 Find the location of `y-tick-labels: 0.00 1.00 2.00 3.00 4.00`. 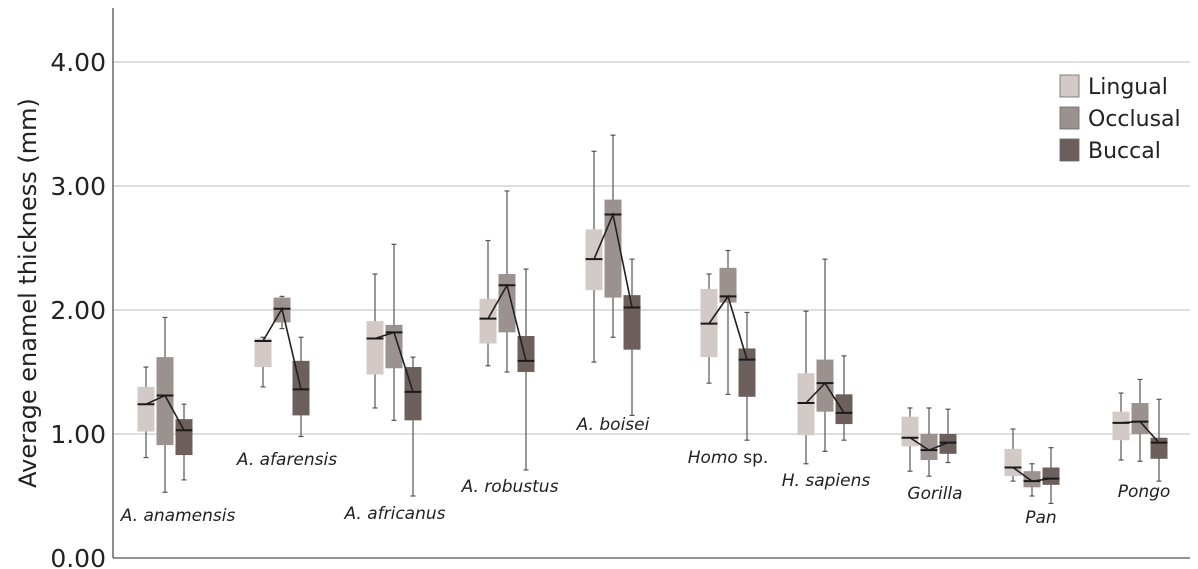

y-tick-labels: 0.00 1.00 2.00 3.00 4.00 is located at coordinates (78, 308).